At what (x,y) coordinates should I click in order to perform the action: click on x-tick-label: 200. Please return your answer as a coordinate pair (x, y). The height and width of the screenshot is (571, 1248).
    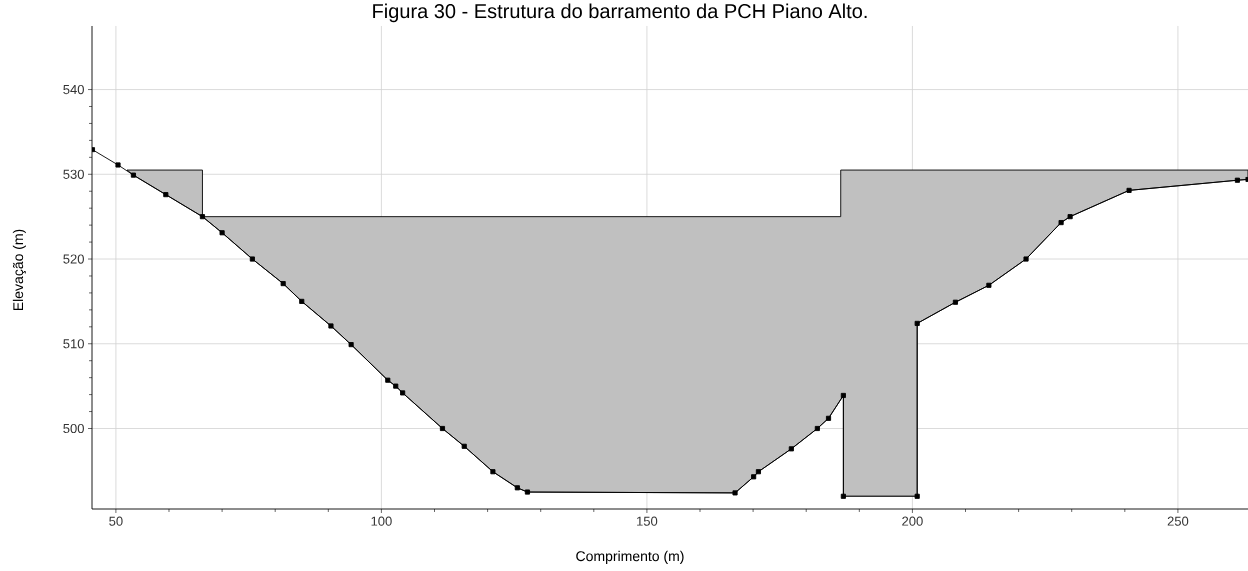
    Looking at the image, I should click on (912, 521).